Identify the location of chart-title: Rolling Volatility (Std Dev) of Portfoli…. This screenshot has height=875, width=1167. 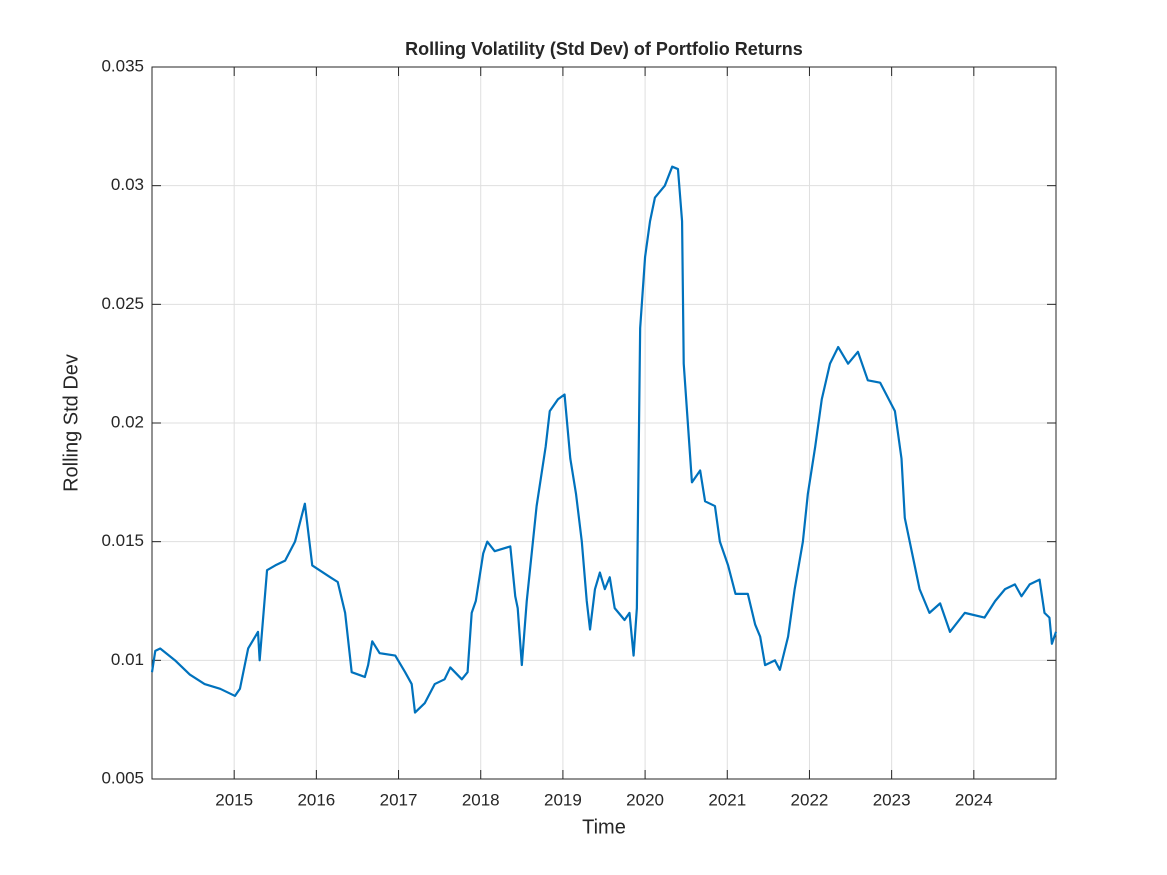
(604, 49).